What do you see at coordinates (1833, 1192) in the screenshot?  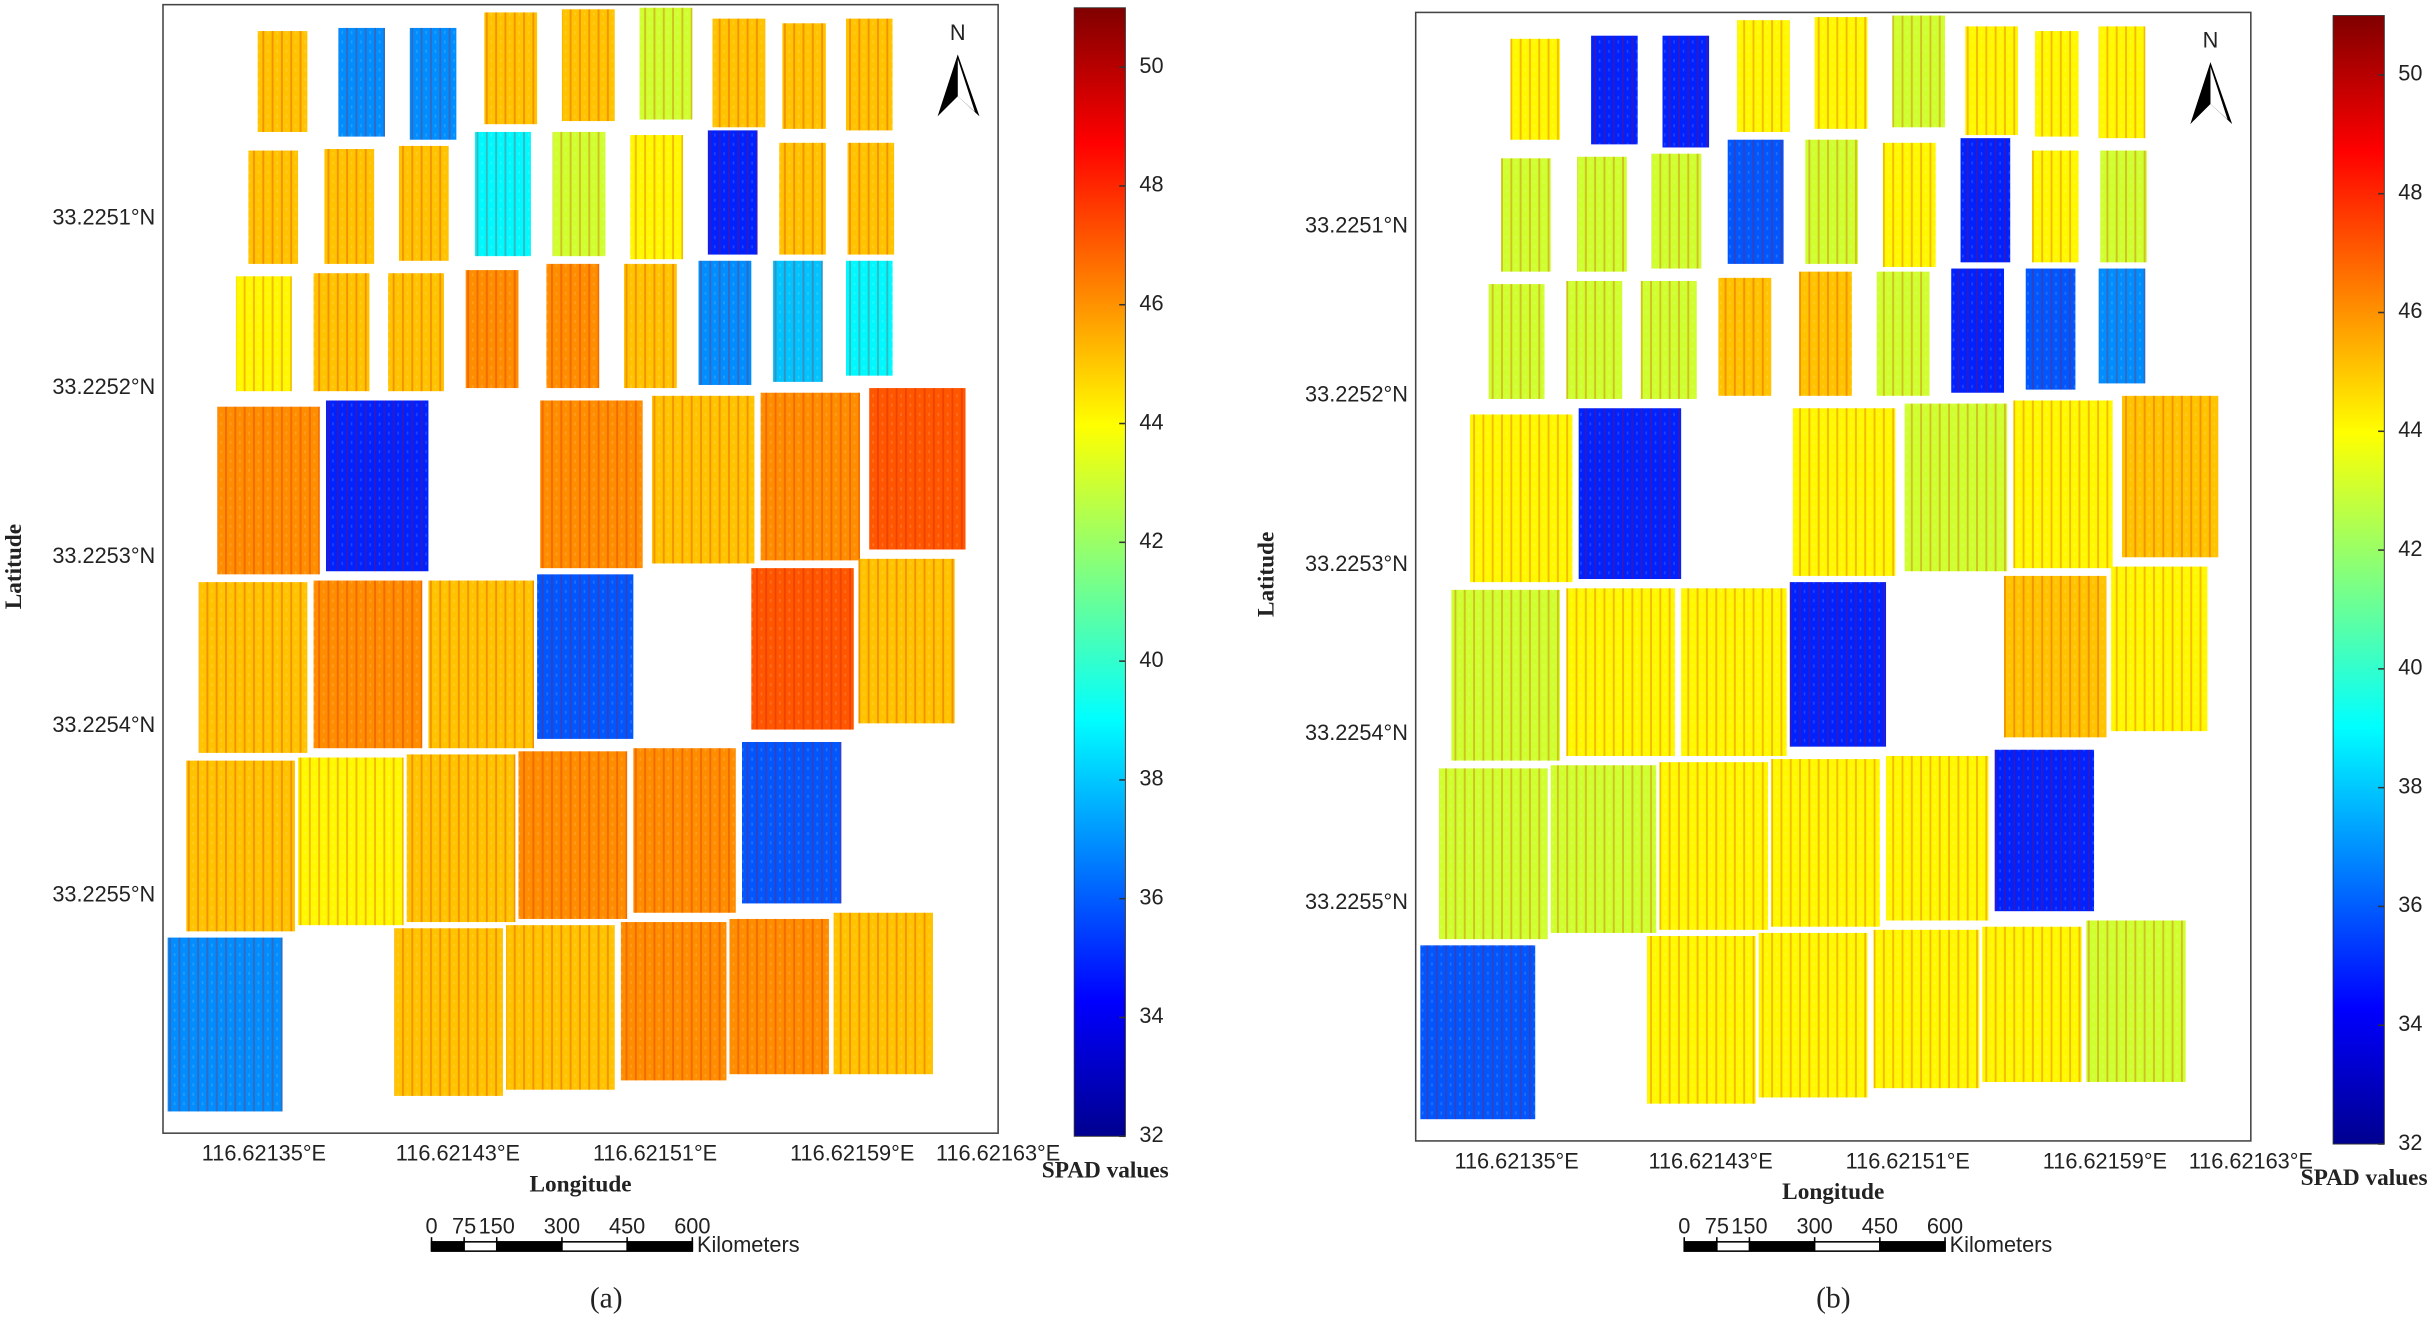 I see `x-axis-title: Longitude` at bounding box center [1833, 1192].